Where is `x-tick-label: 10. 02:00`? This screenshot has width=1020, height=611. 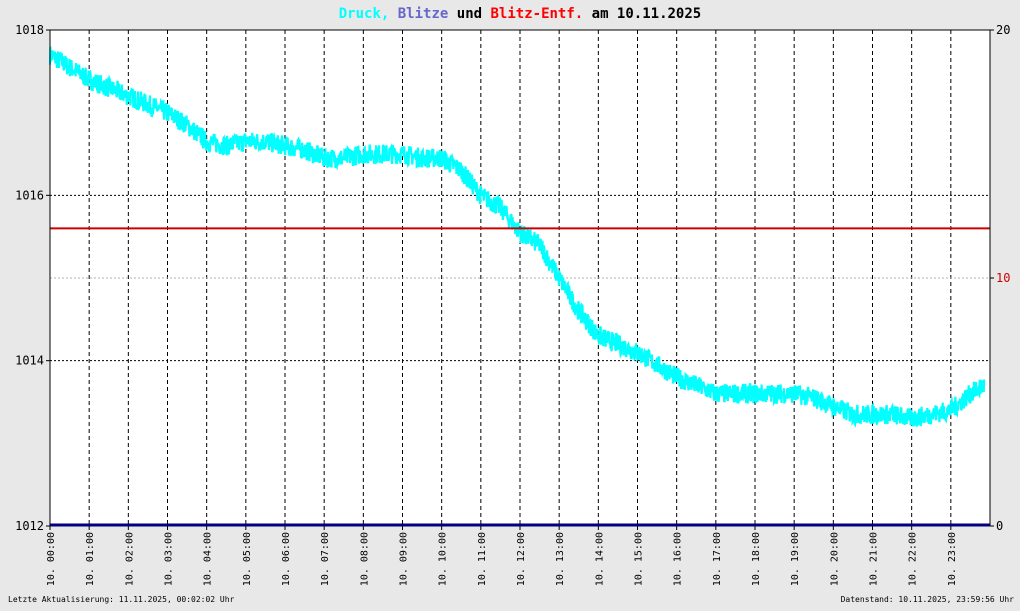 x-tick-label: 10. 02:00 is located at coordinates (129, 559).